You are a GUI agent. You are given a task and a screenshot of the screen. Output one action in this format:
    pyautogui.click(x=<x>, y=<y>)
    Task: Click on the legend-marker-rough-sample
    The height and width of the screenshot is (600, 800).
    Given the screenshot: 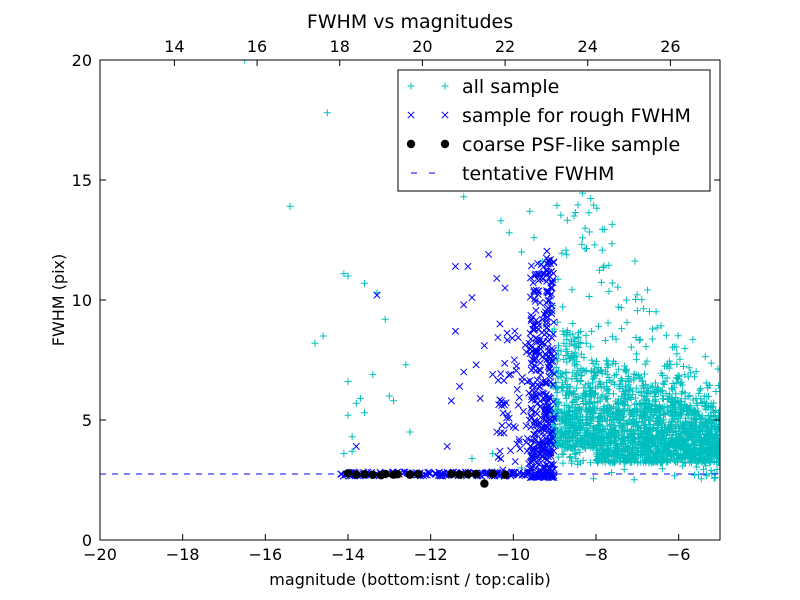 What is the action you would take?
    pyautogui.click(x=411, y=115)
    